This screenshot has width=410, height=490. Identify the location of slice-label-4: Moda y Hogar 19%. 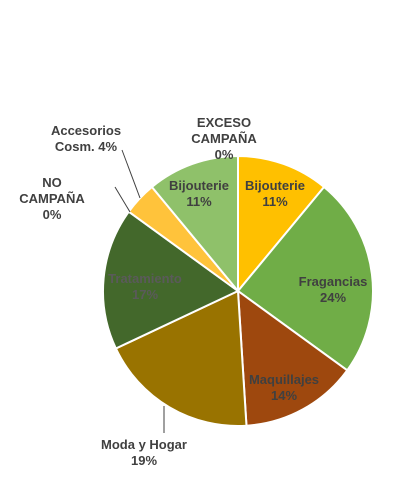
(144, 452).